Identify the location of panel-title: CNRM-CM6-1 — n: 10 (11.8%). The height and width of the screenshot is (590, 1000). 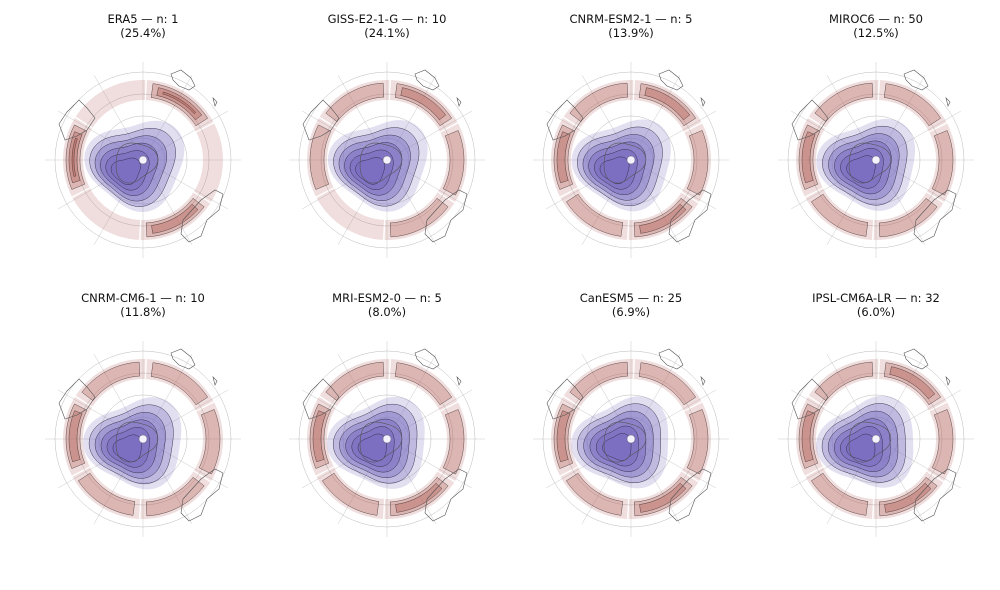
(143, 305).